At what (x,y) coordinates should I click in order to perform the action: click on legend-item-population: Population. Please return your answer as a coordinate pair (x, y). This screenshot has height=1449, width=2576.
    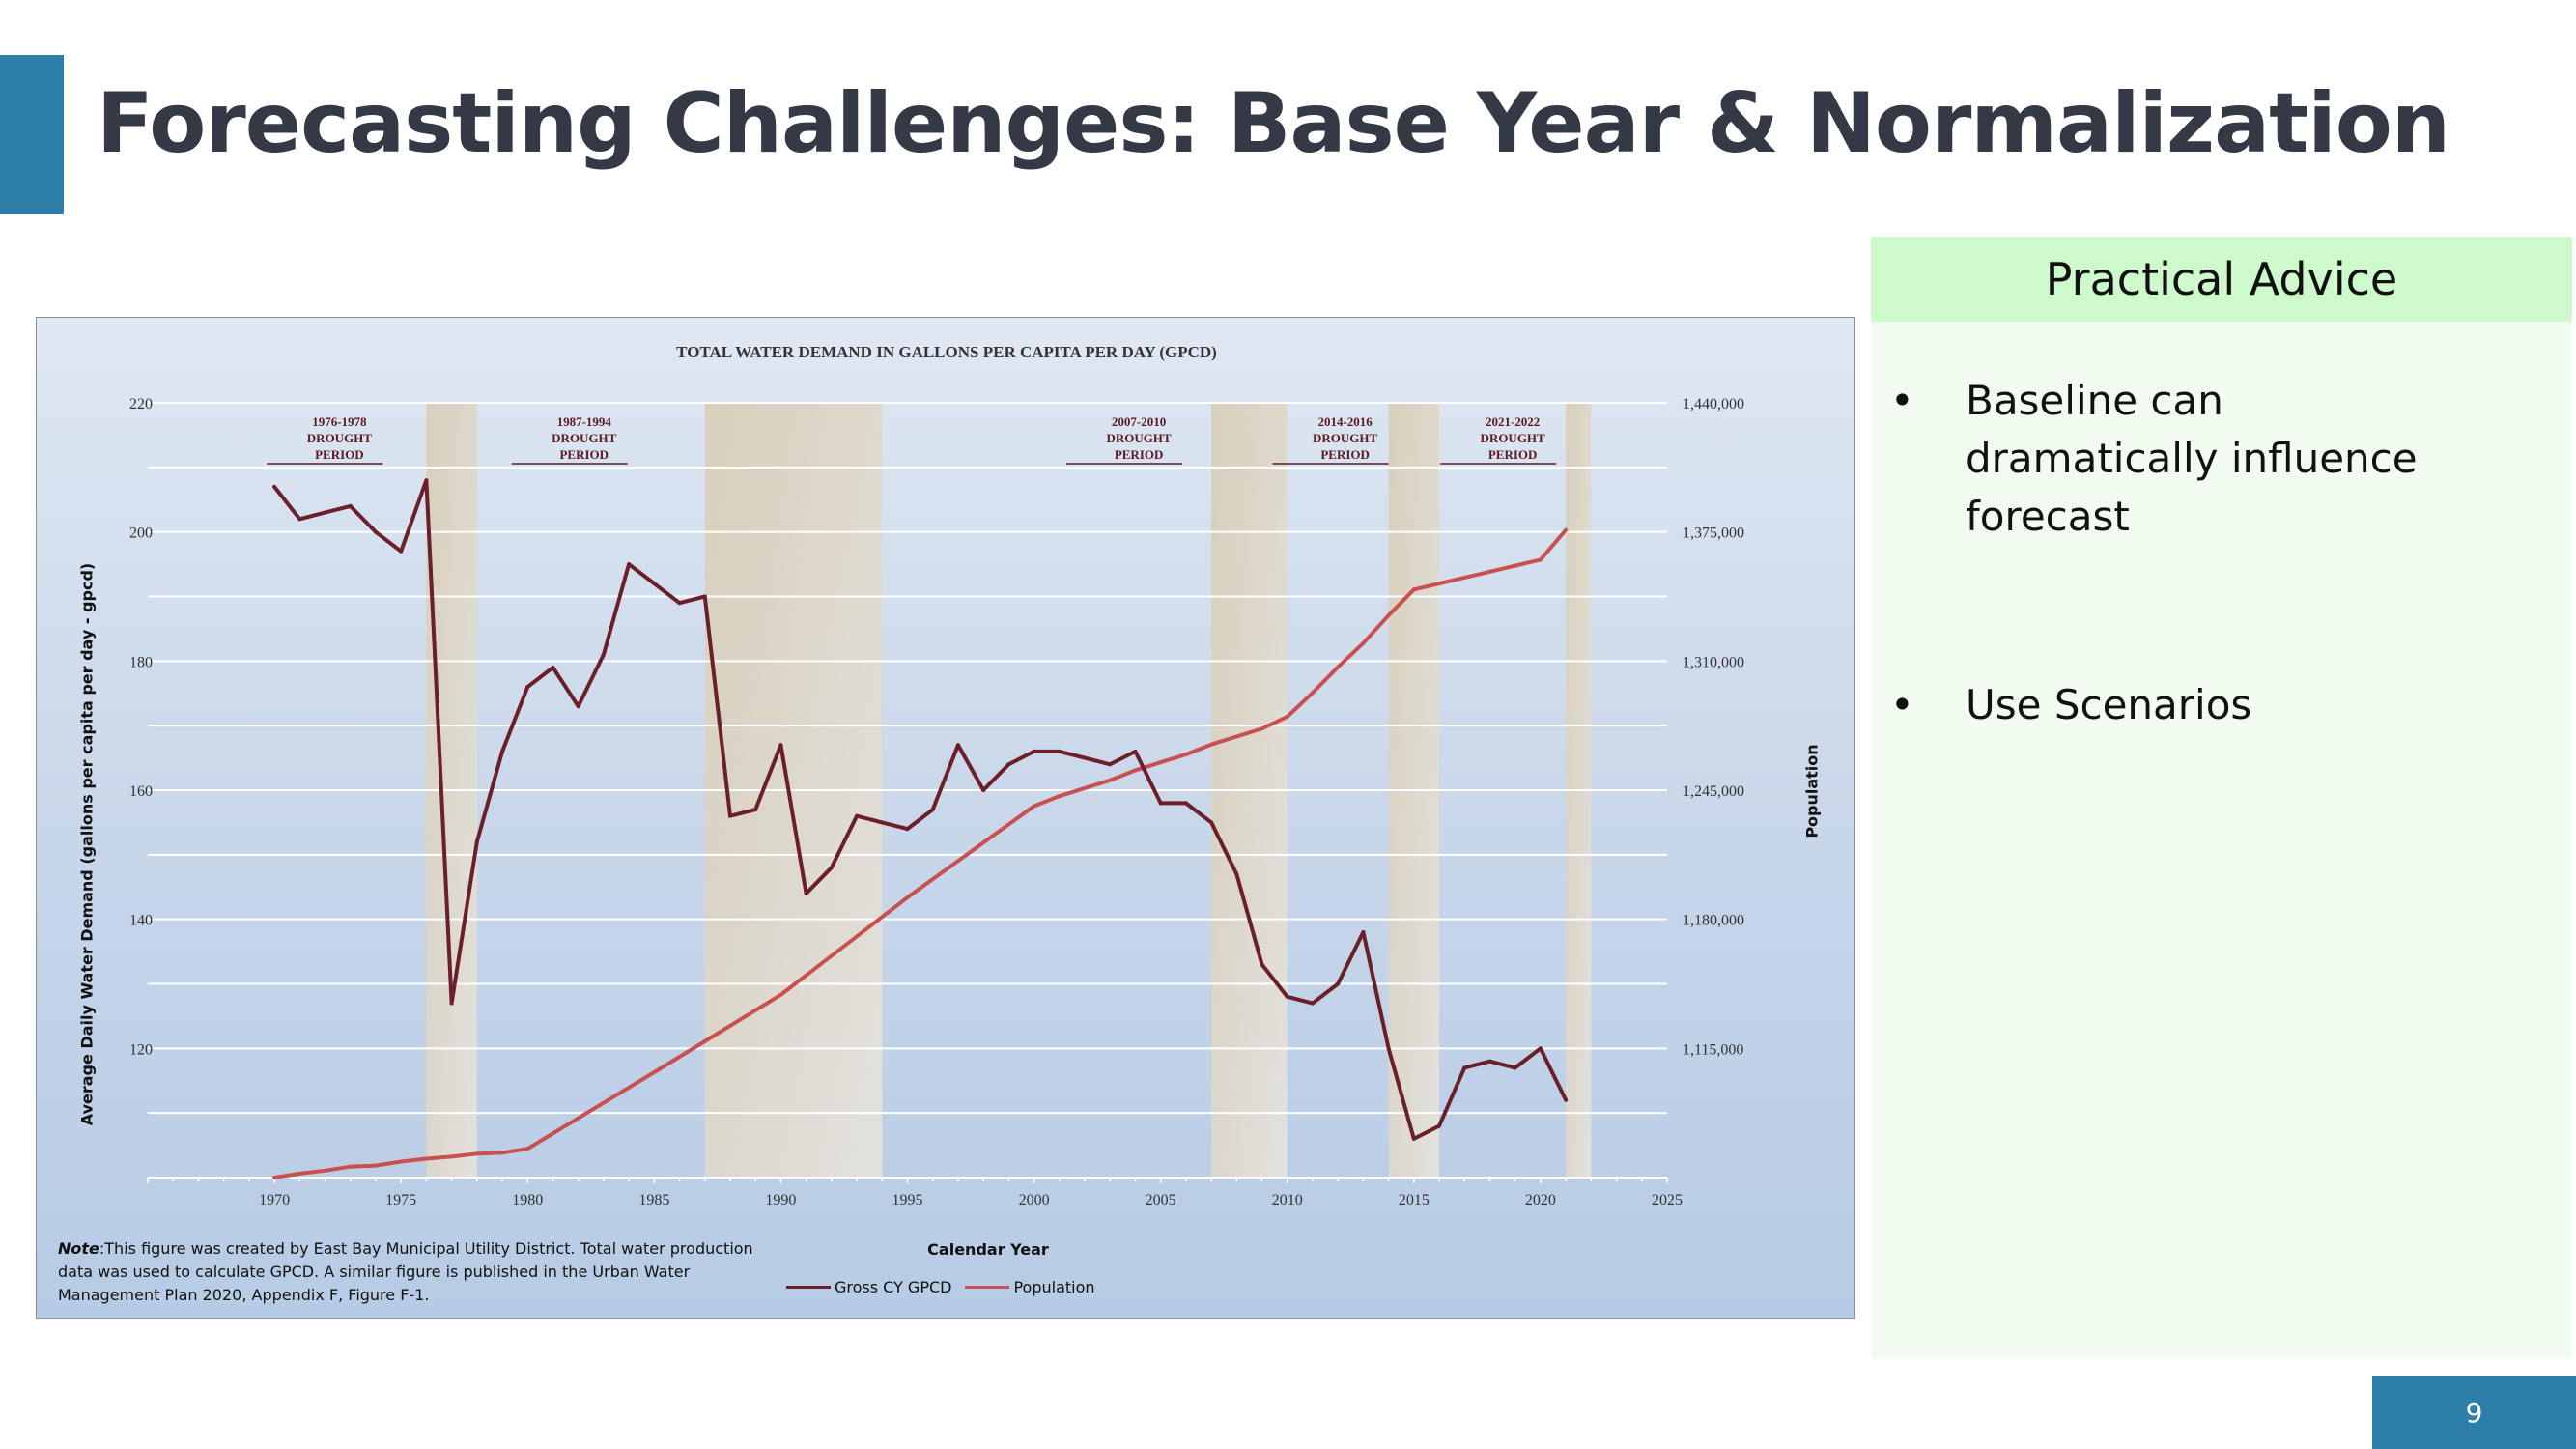
    Looking at the image, I should click on (1030, 1287).